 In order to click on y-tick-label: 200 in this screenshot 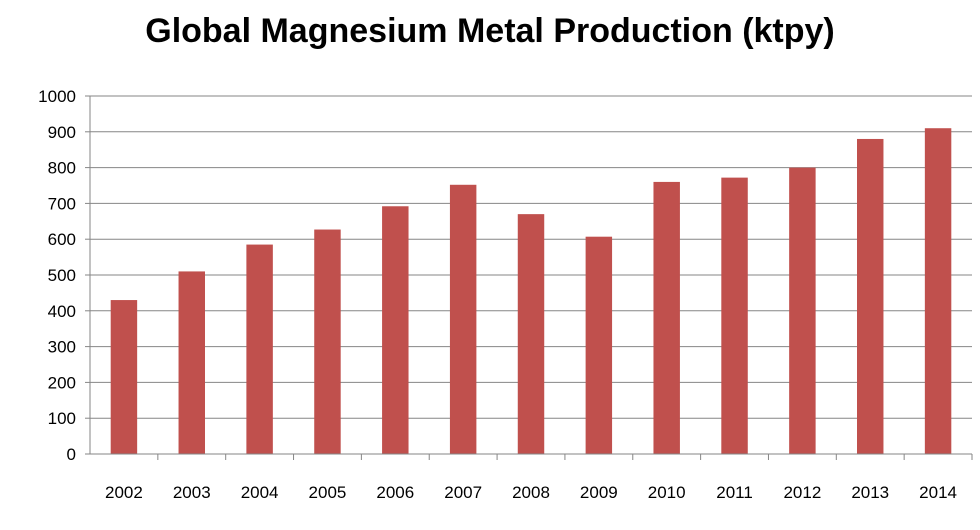, I will do `click(62, 382)`.